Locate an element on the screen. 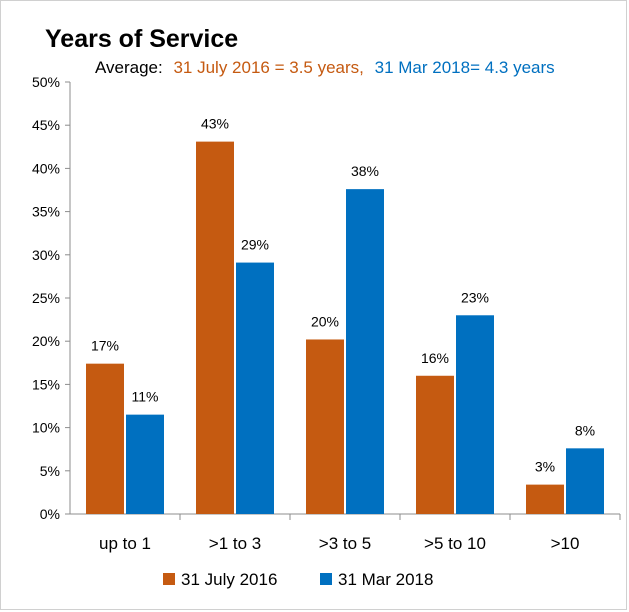  data-label: 8% is located at coordinates (585, 430).